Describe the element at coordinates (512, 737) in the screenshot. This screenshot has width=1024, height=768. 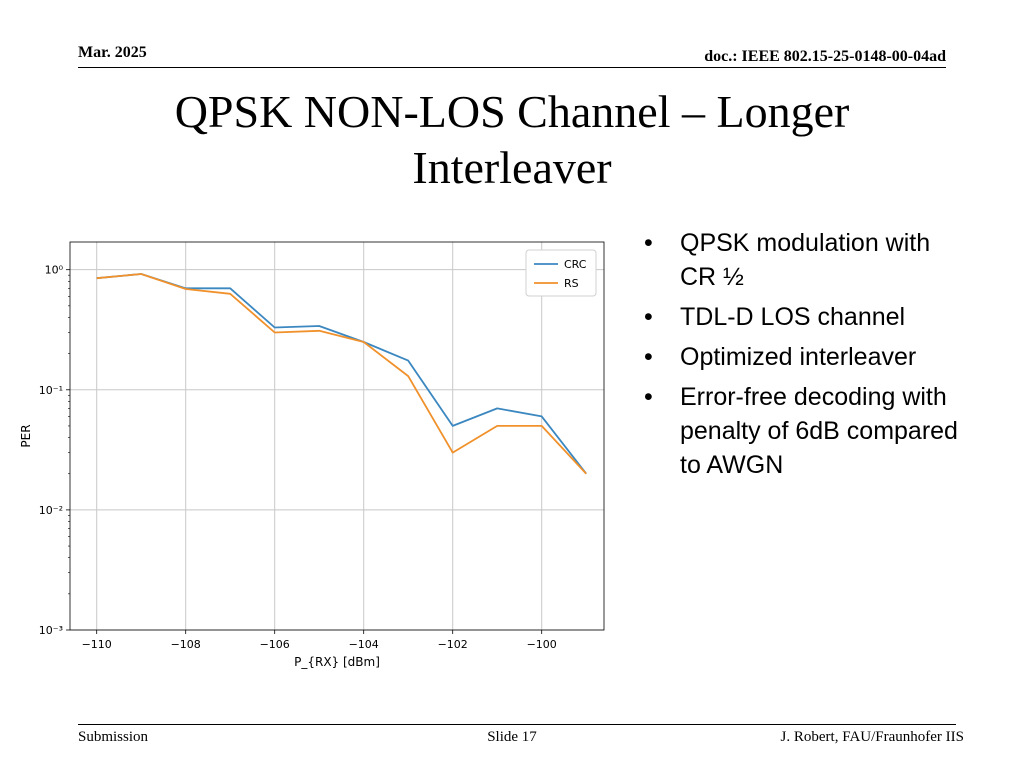
I see `footer-slide-number: Slide 17` at that location.